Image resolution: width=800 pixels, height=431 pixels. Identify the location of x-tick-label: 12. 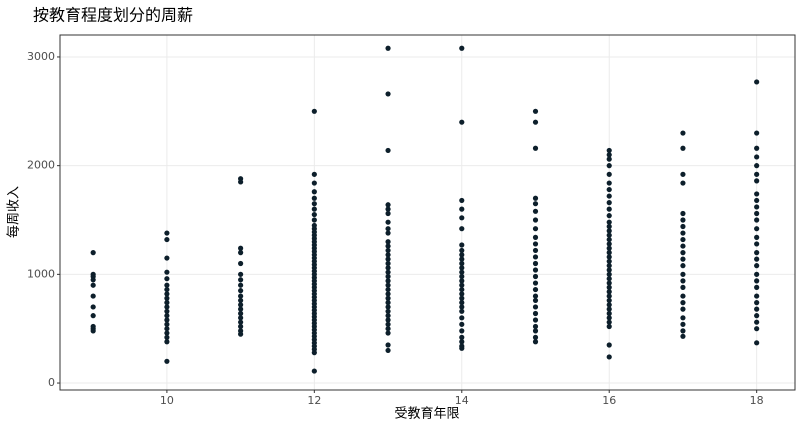
(314, 400).